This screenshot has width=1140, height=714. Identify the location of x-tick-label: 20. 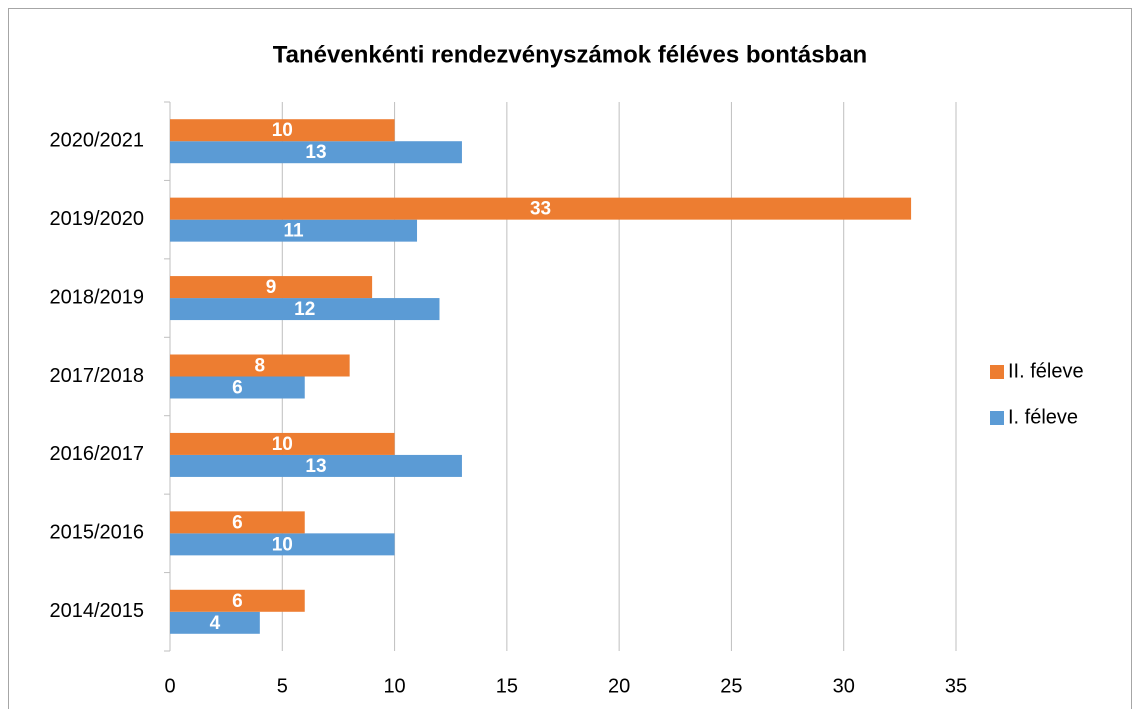
(619, 686).